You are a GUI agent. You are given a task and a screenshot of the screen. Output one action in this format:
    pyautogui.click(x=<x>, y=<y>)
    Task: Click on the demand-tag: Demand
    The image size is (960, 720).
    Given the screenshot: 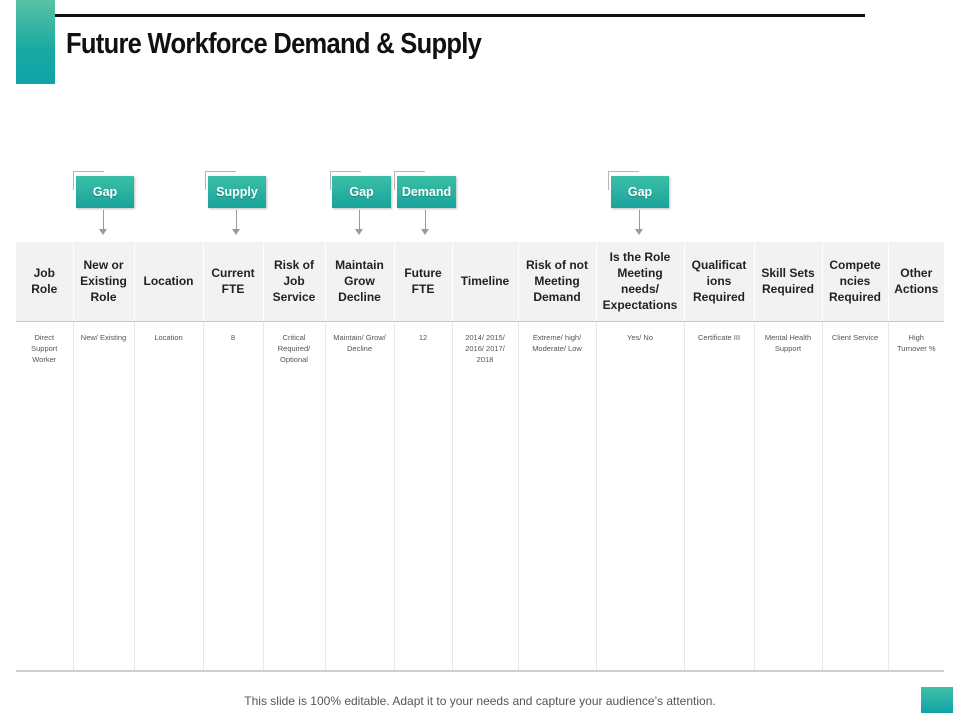 What is the action you would take?
    pyautogui.click(x=426, y=192)
    